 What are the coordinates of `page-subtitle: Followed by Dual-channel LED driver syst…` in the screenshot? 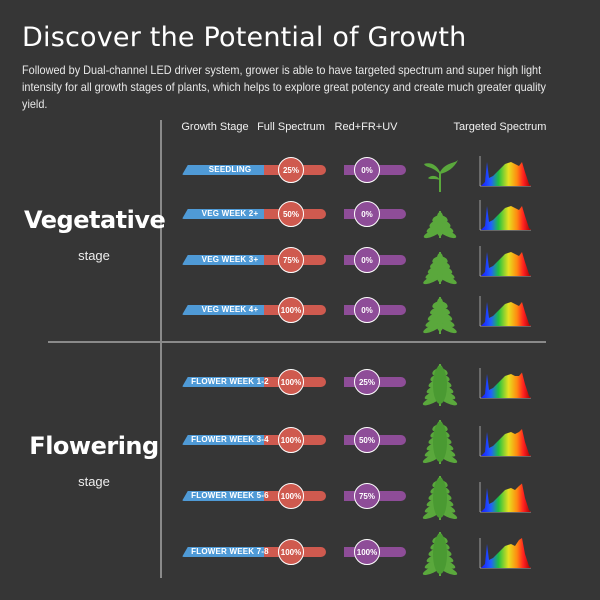 It's located at (284, 87).